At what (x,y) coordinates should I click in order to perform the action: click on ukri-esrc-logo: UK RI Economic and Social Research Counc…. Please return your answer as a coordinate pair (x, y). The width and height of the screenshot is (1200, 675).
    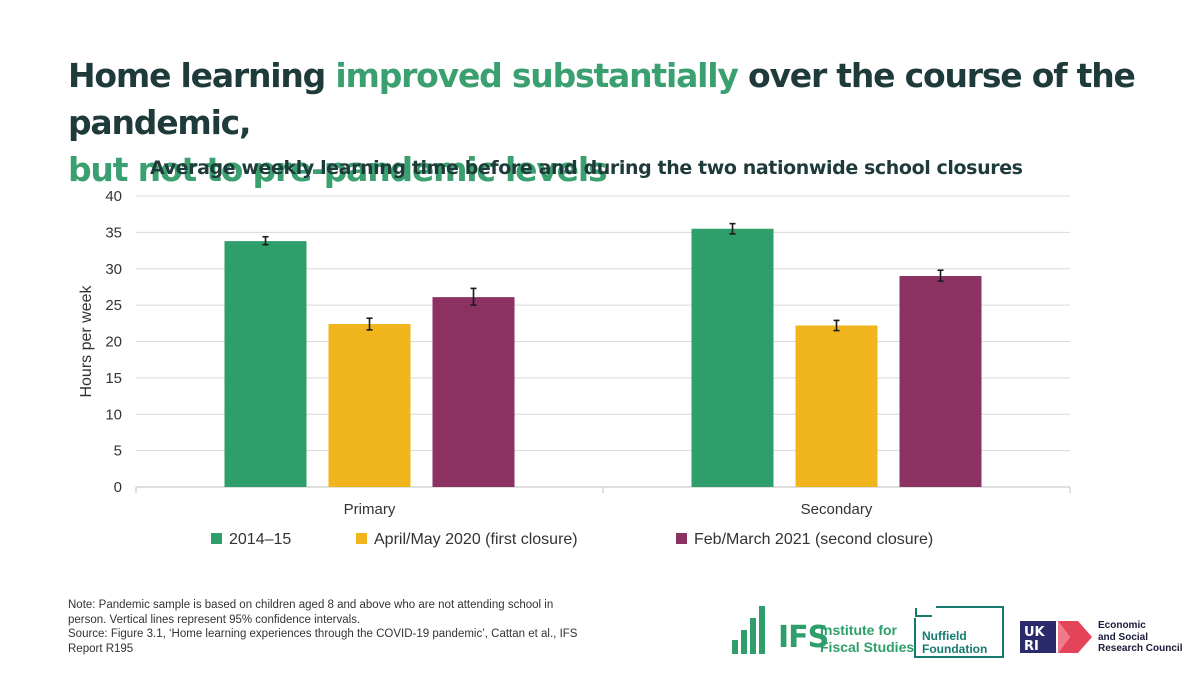
    Looking at the image, I should click on (1105, 637).